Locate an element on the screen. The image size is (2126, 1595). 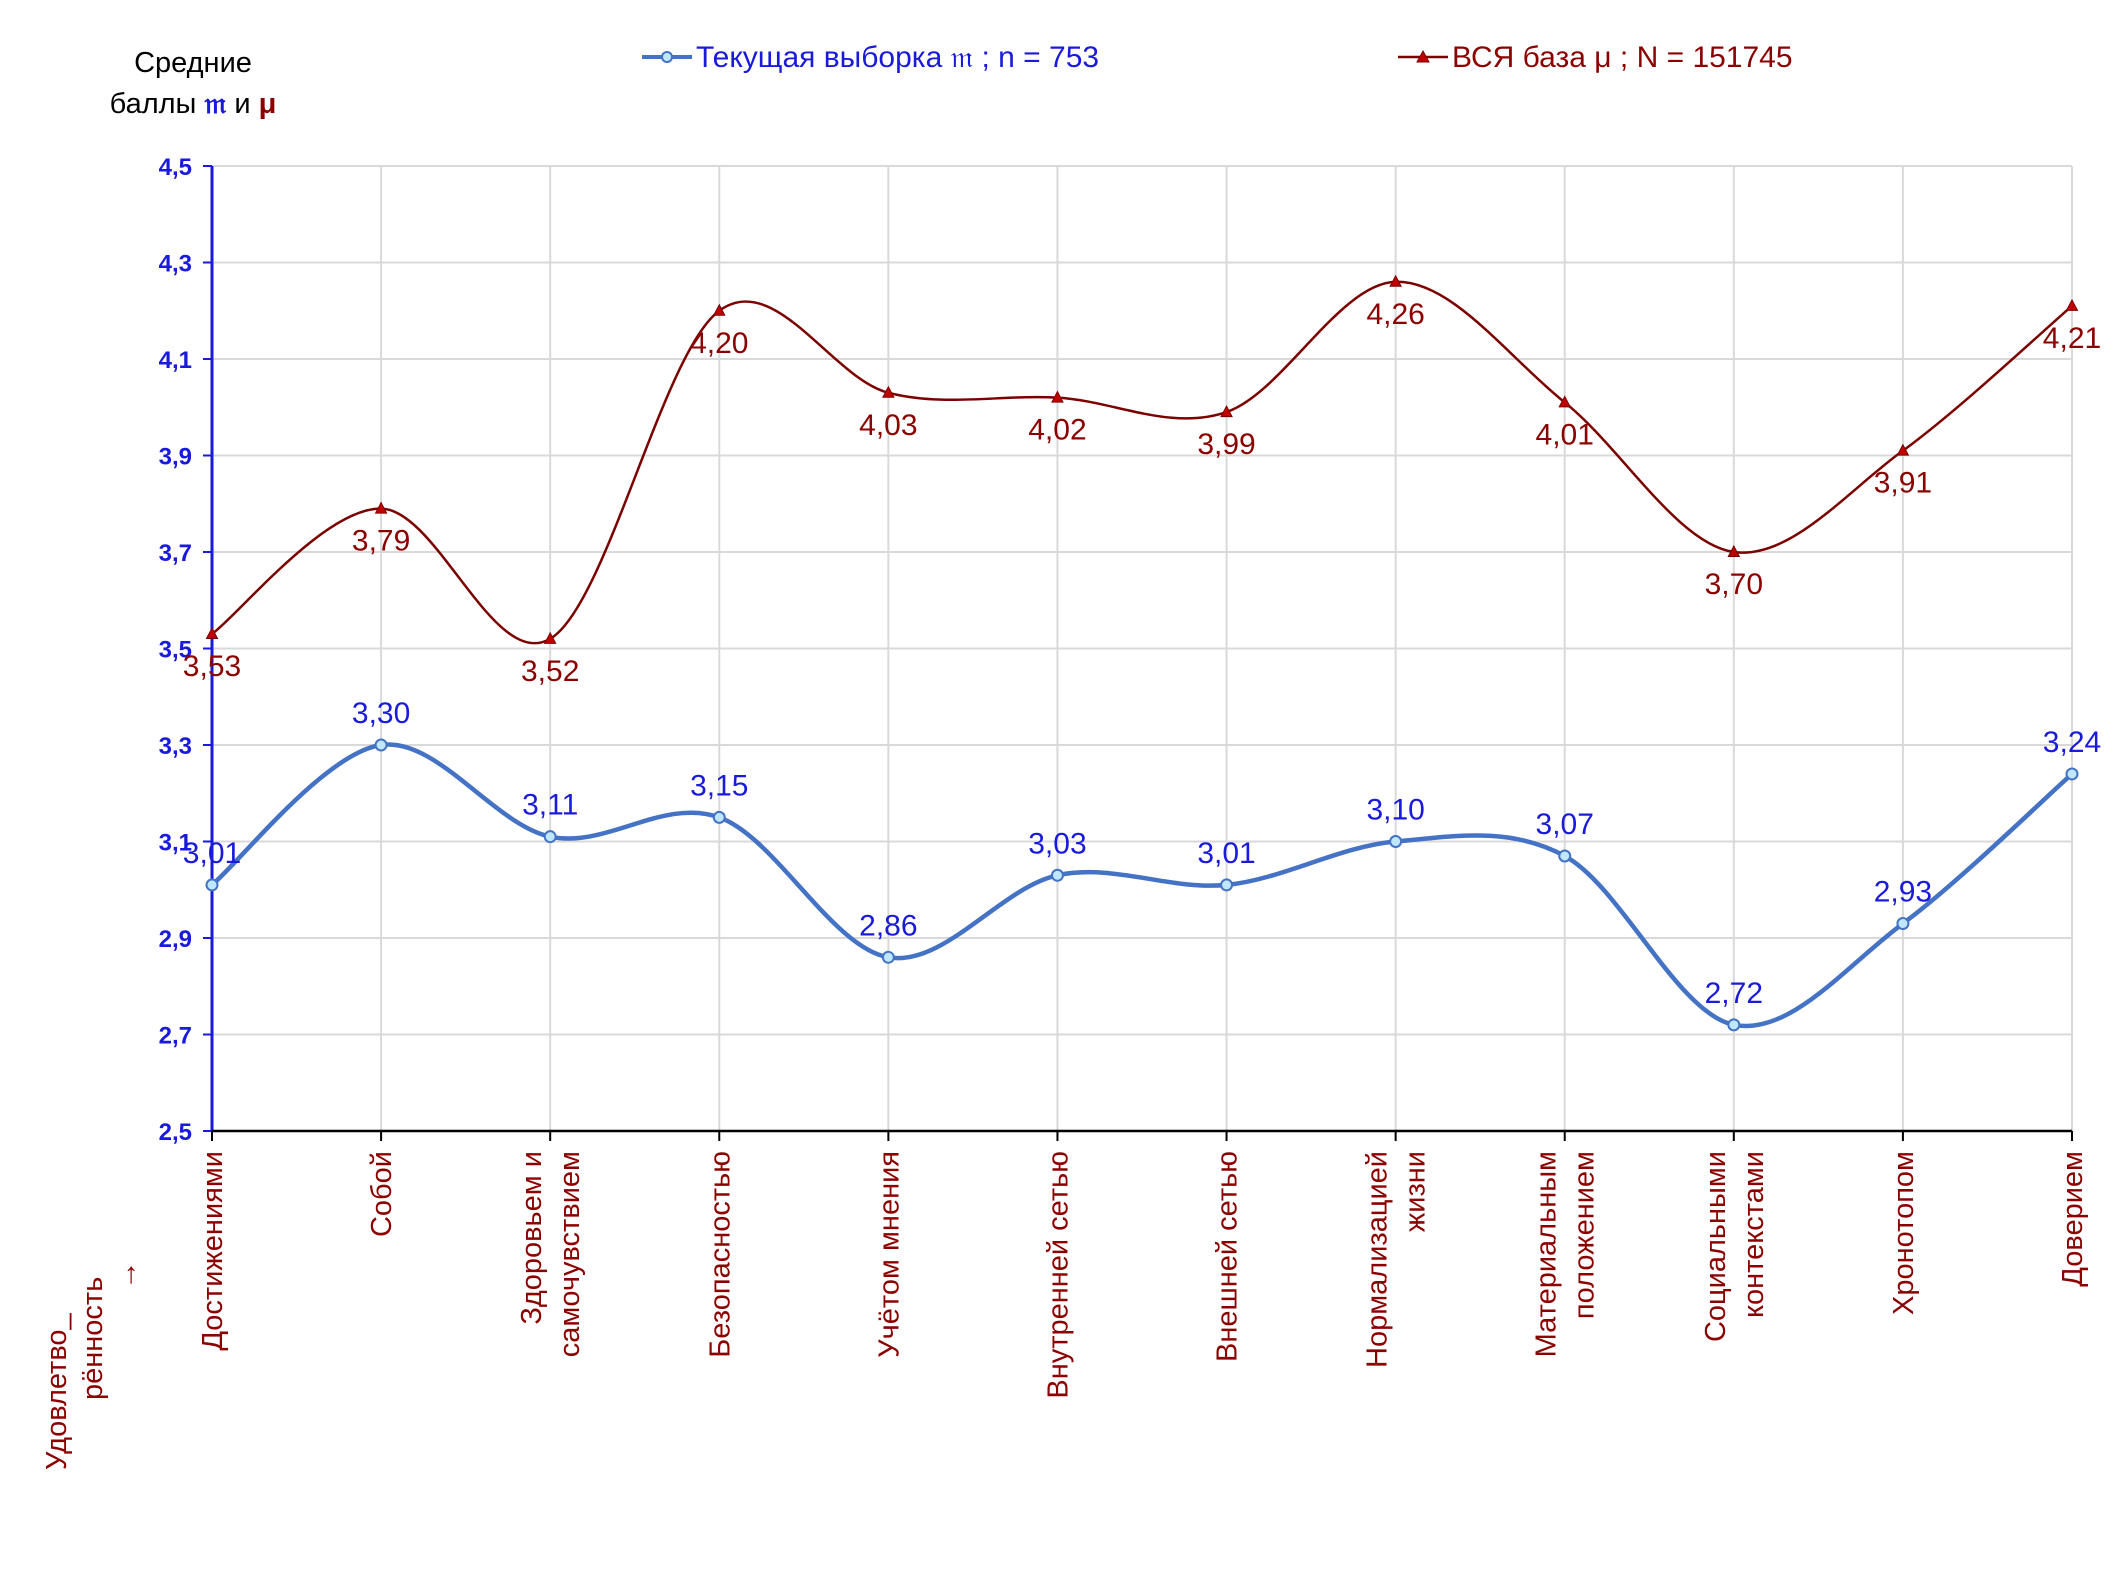
legend-label-sample: Текущая выборка 𝔪 ; n = 753 is located at coordinates (897, 57).